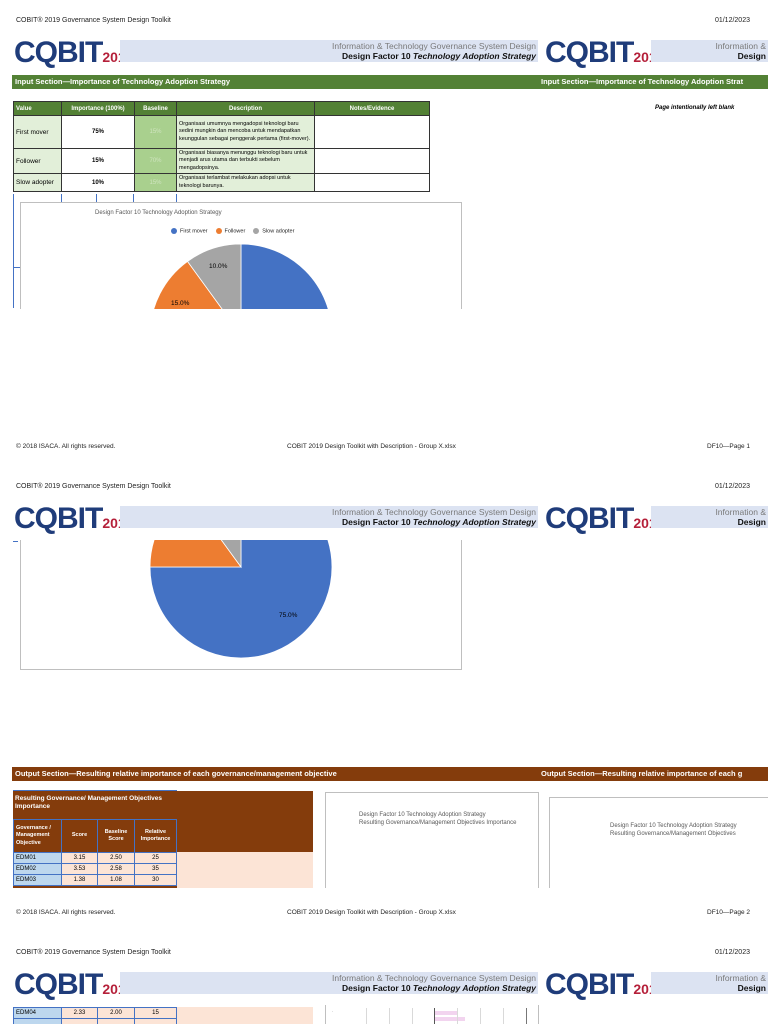 The width and height of the screenshot is (768, 1024). What do you see at coordinates (432, 1014) in the screenshot?
I see `bar-chart-bottom: ·` at bounding box center [432, 1014].